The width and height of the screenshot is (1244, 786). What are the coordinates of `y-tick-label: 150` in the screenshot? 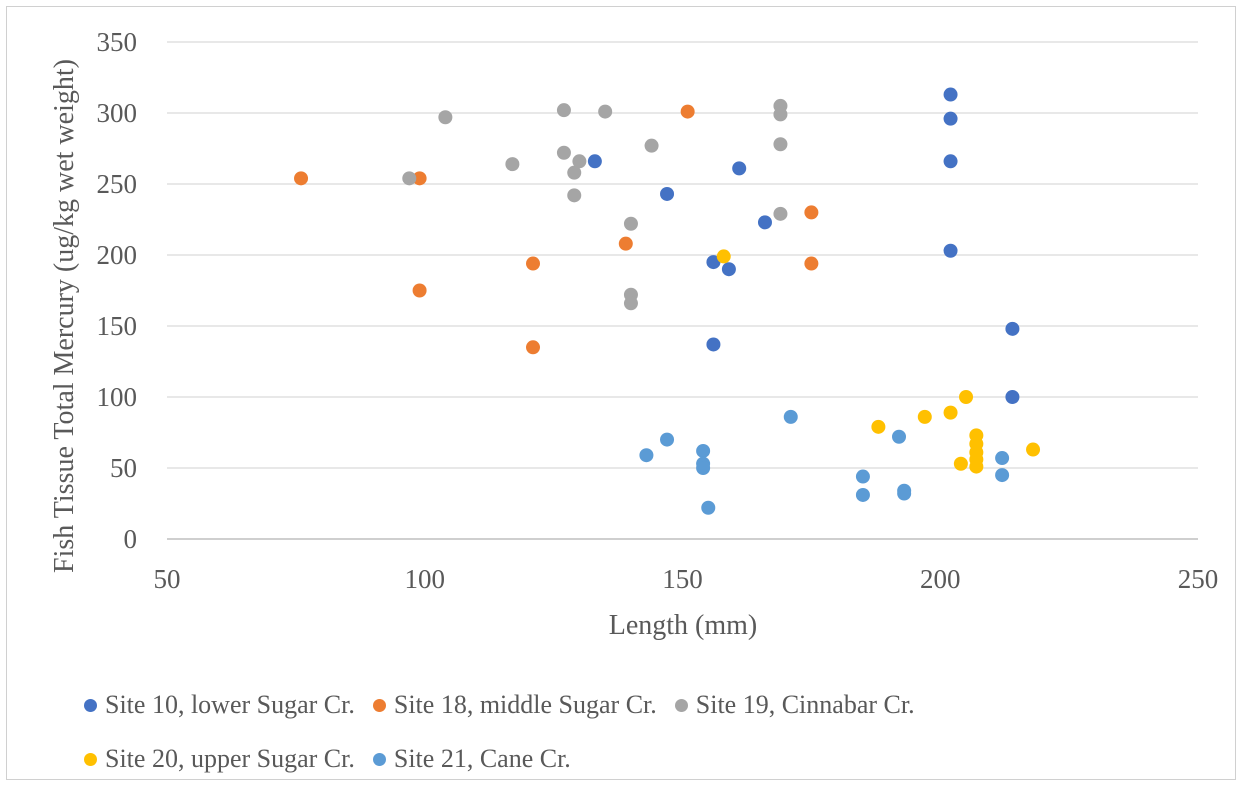 It's located at (117, 326).